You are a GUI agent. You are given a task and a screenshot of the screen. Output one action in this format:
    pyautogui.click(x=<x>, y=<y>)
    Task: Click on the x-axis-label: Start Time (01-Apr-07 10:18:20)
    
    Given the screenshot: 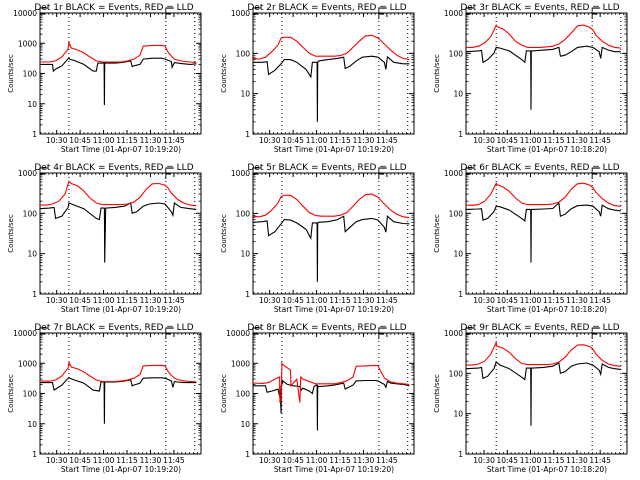 What is the action you would take?
    pyautogui.click(x=547, y=149)
    